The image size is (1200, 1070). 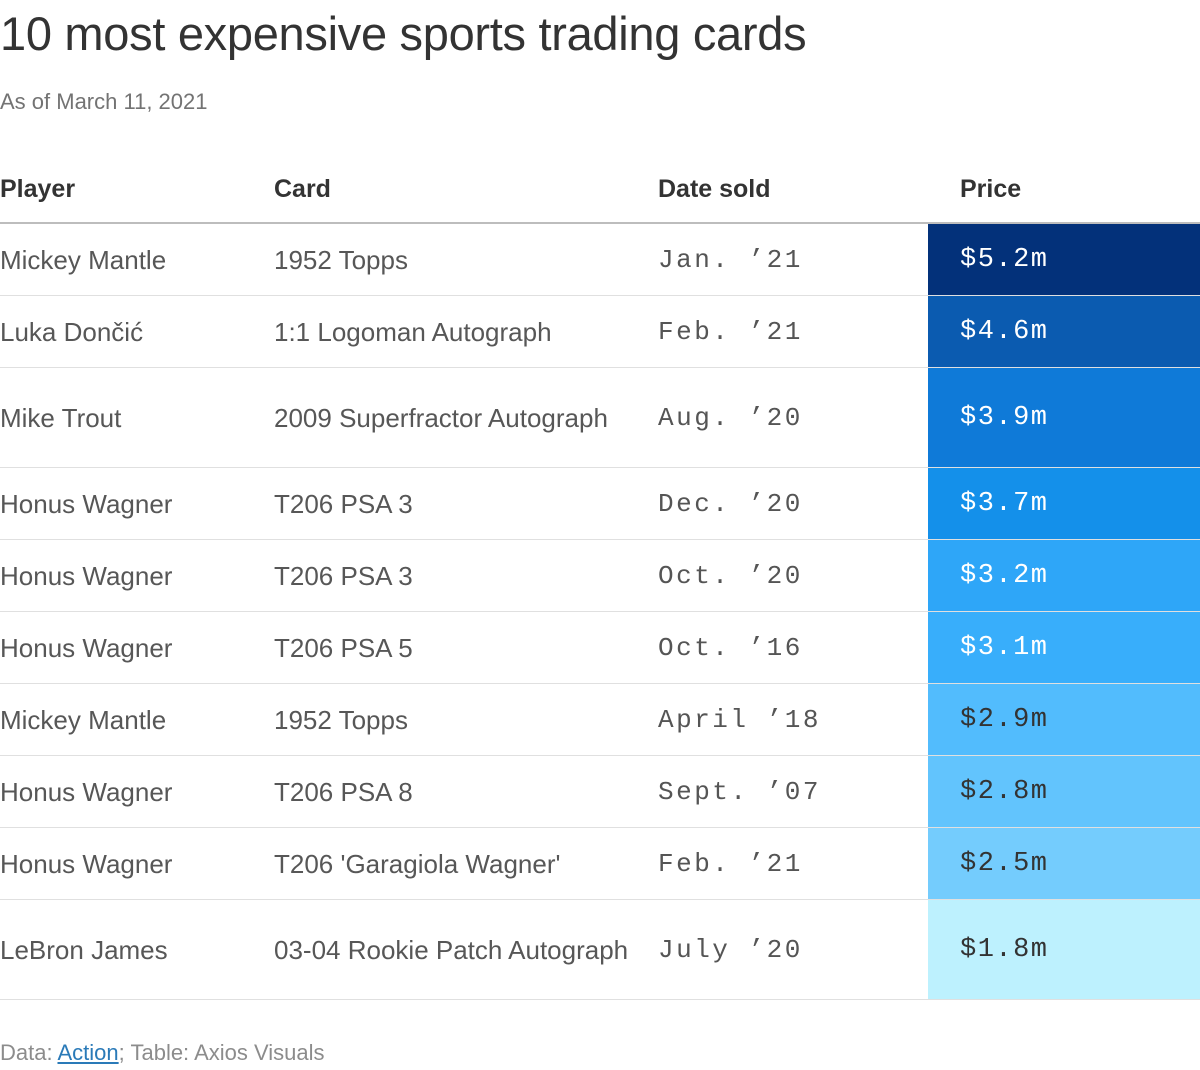 What do you see at coordinates (1064, 791) in the screenshot?
I see `price-cell: $2.8m` at bounding box center [1064, 791].